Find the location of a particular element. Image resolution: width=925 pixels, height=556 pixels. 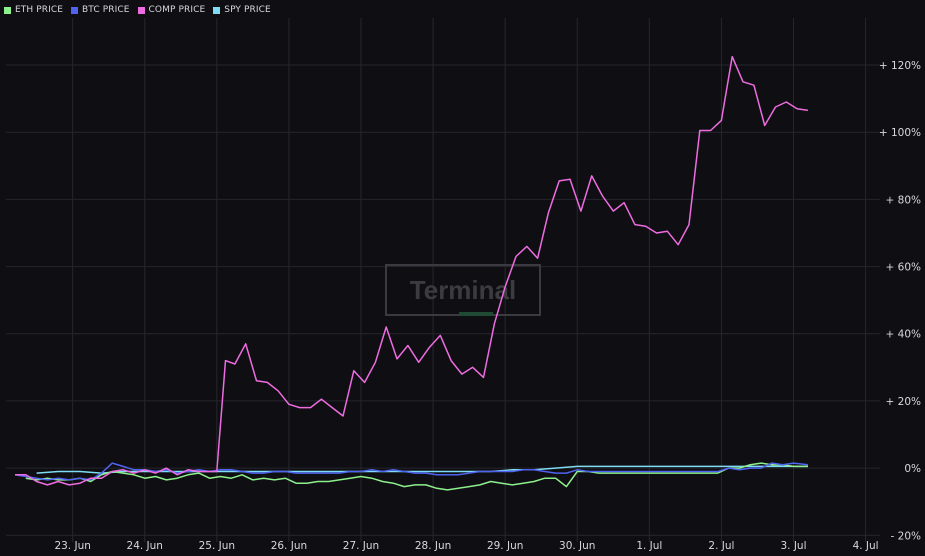

x-tick-label: 28. Jun is located at coordinates (433, 546).